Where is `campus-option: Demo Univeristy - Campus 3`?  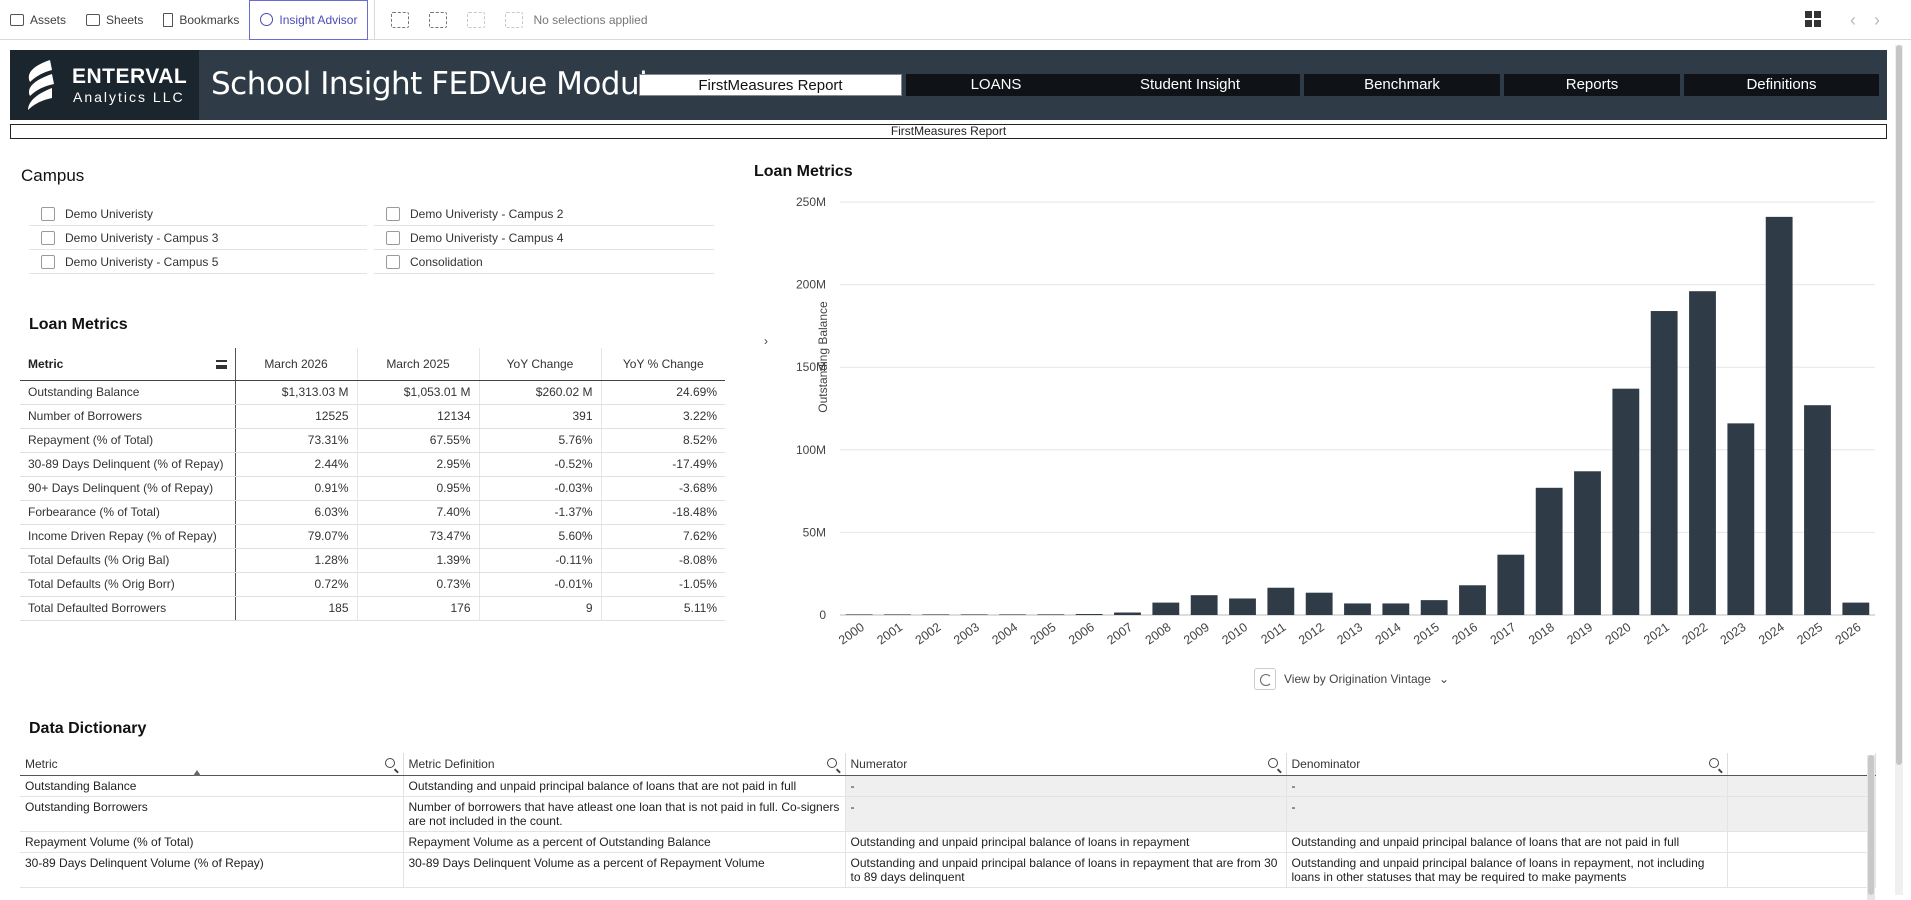 campus-option: Demo Univeristy - Campus 3 is located at coordinates (198, 238).